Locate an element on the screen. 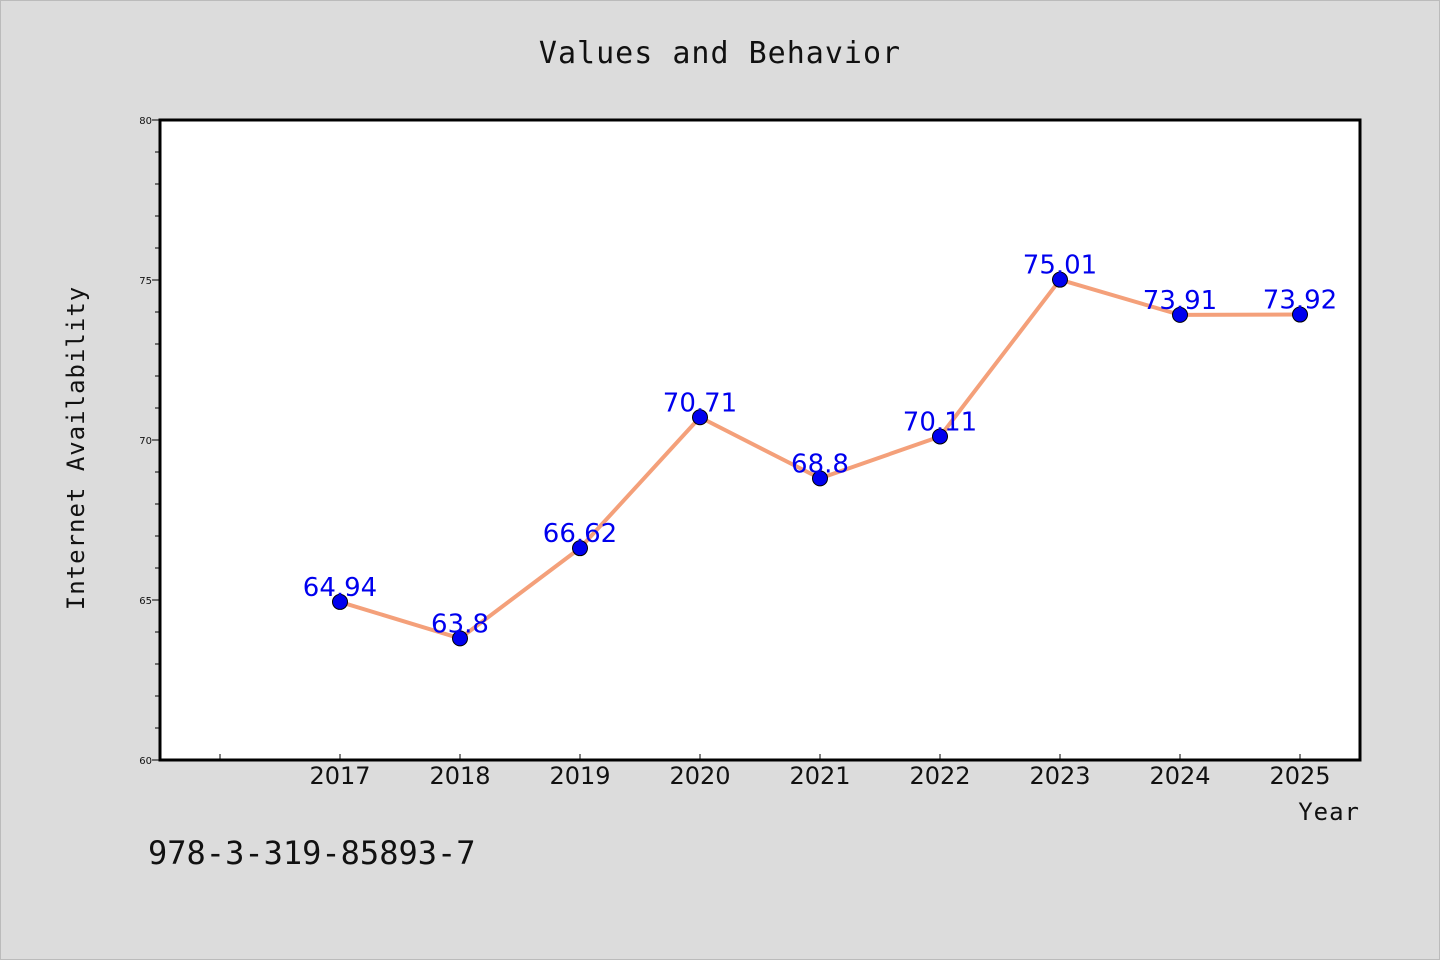 This screenshot has height=960, width=1440. data-label: 63.8 is located at coordinates (460, 624).